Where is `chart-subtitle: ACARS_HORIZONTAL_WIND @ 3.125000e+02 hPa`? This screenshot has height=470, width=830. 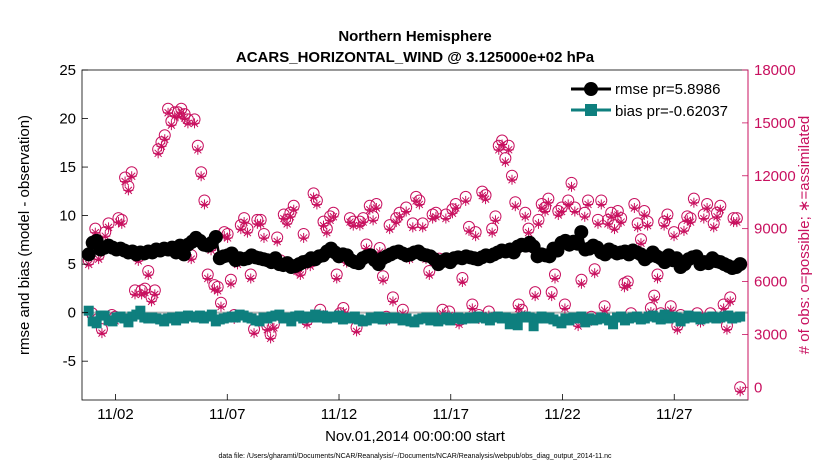 chart-subtitle: ACARS_HORIZONTAL_WIND @ 3.125000e+02 hPa is located at coordinates (415, 57).